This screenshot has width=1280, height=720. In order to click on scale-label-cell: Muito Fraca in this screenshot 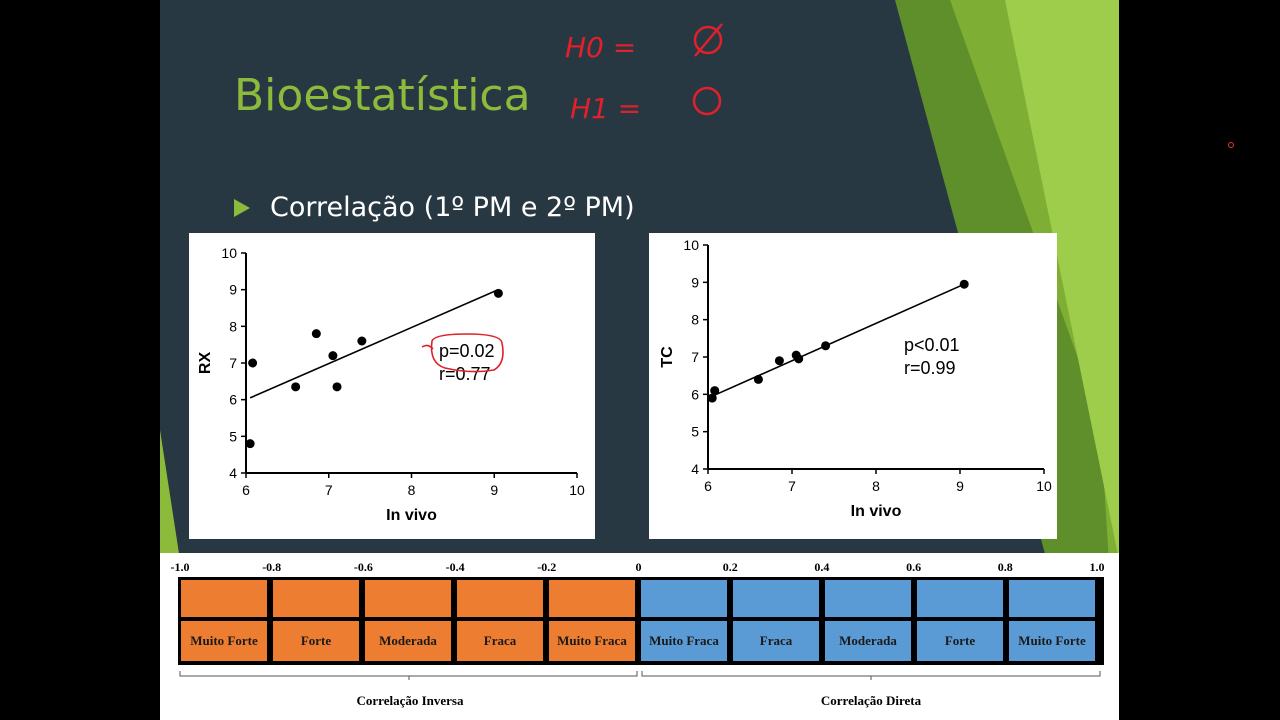, I will do `click(592, 641)`.